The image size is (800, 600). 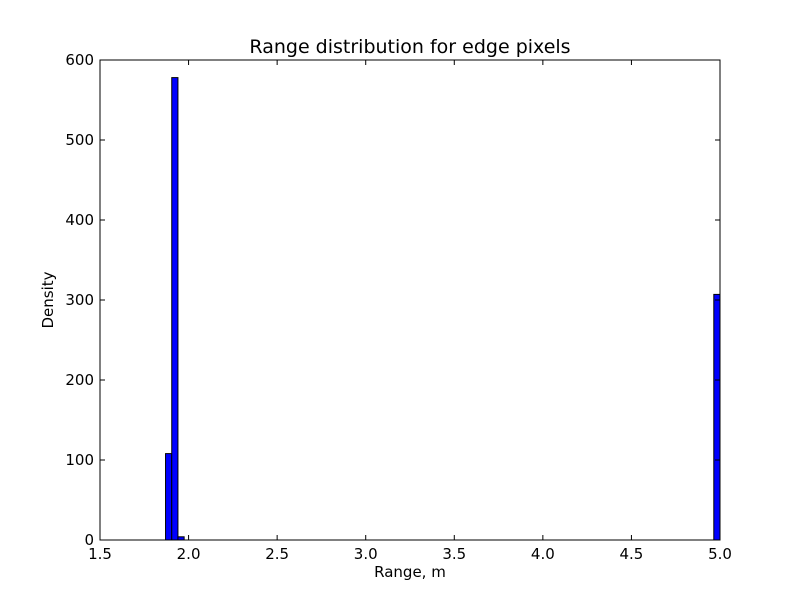 What do you see at coordinates (89, 540) in the screenshot?
I see `y-tick-label-0: 0` at bounding box center [89, 540].